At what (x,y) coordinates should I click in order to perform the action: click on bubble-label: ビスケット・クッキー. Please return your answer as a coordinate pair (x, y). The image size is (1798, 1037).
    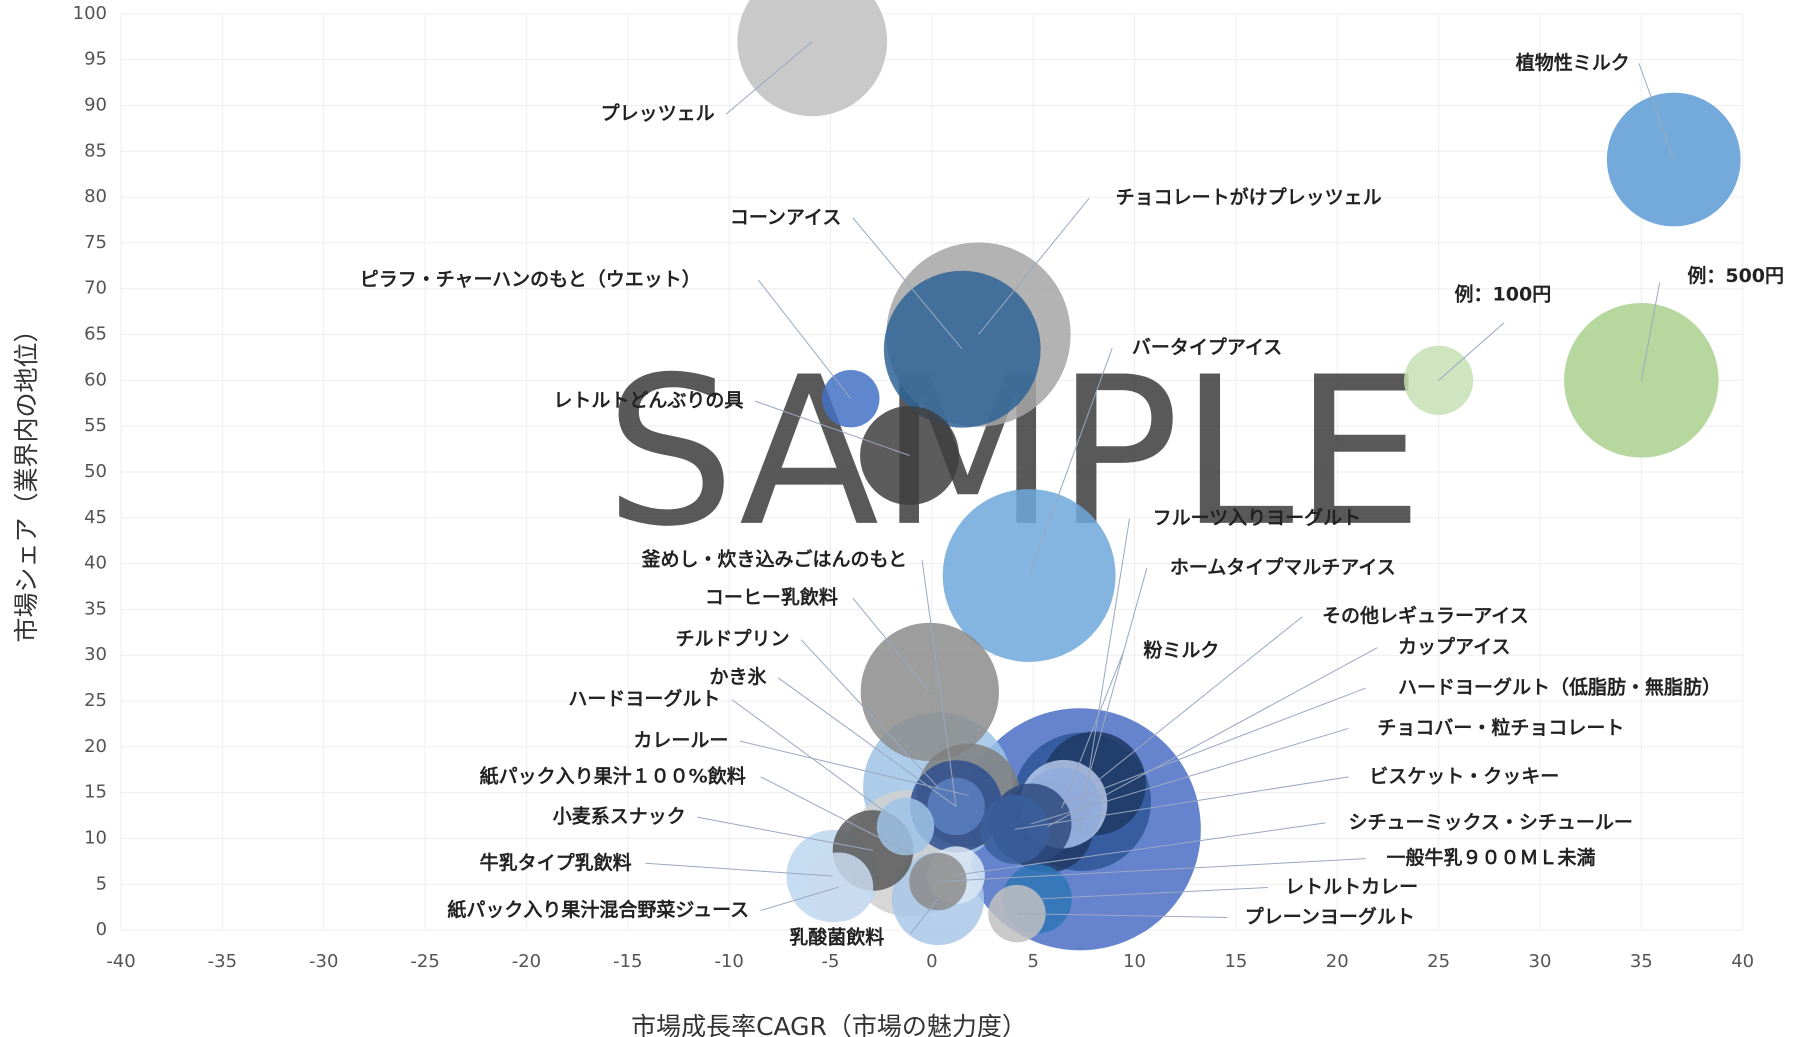
    Looking at the image, I should click on (1464, 776).